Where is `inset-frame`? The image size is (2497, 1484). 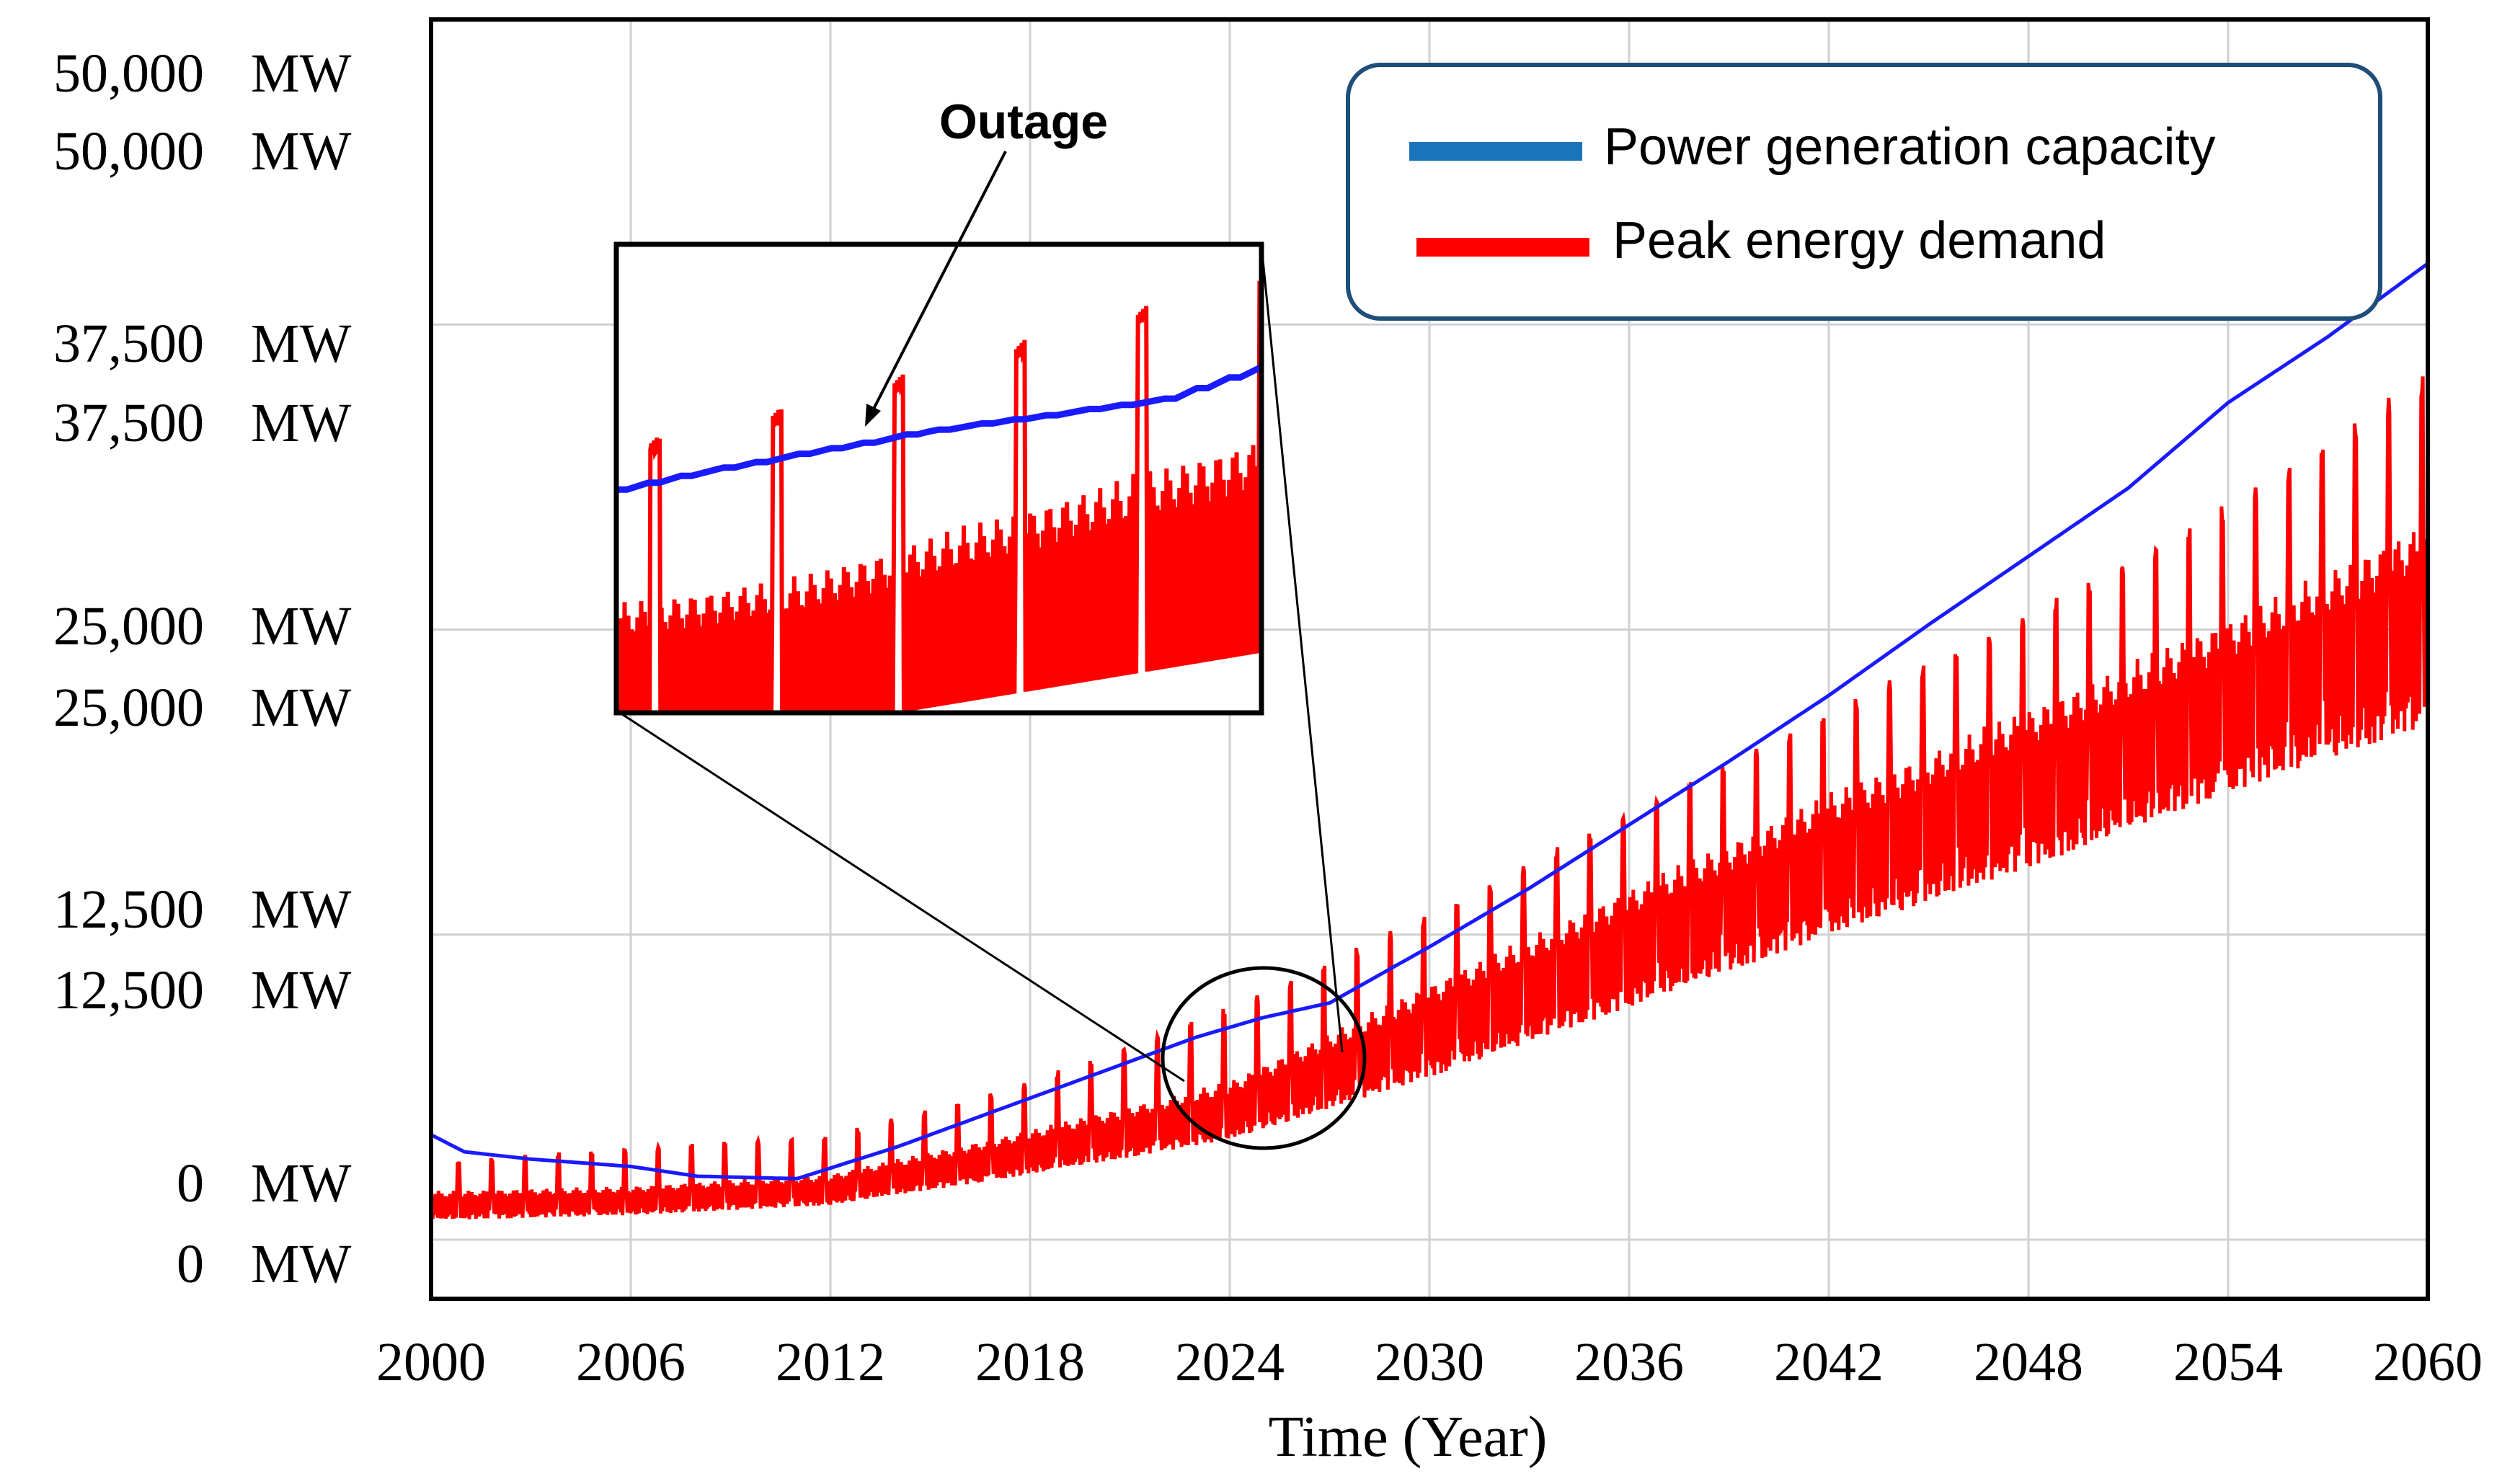
inset-frame is located at coordinates (939, 479).